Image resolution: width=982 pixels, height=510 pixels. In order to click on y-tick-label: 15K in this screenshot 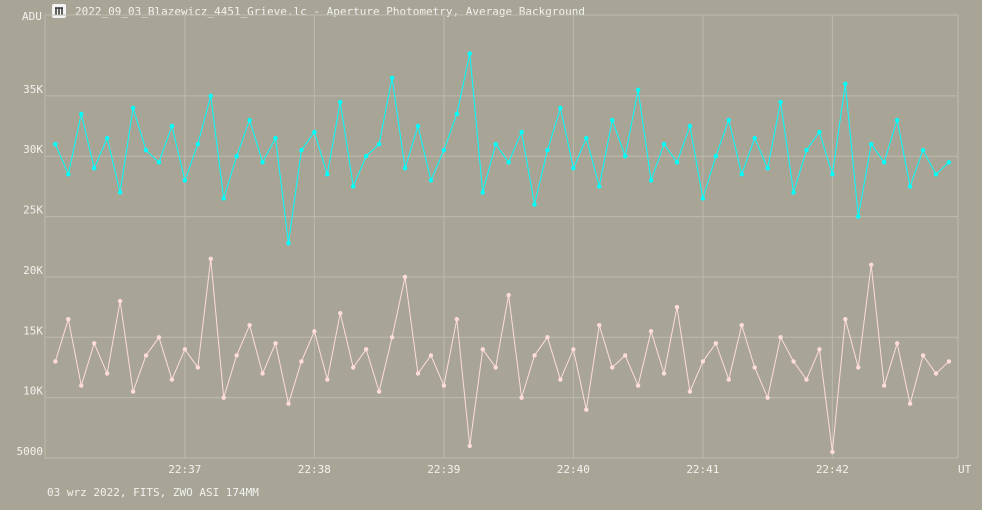, I will do `click(33, 330)`.